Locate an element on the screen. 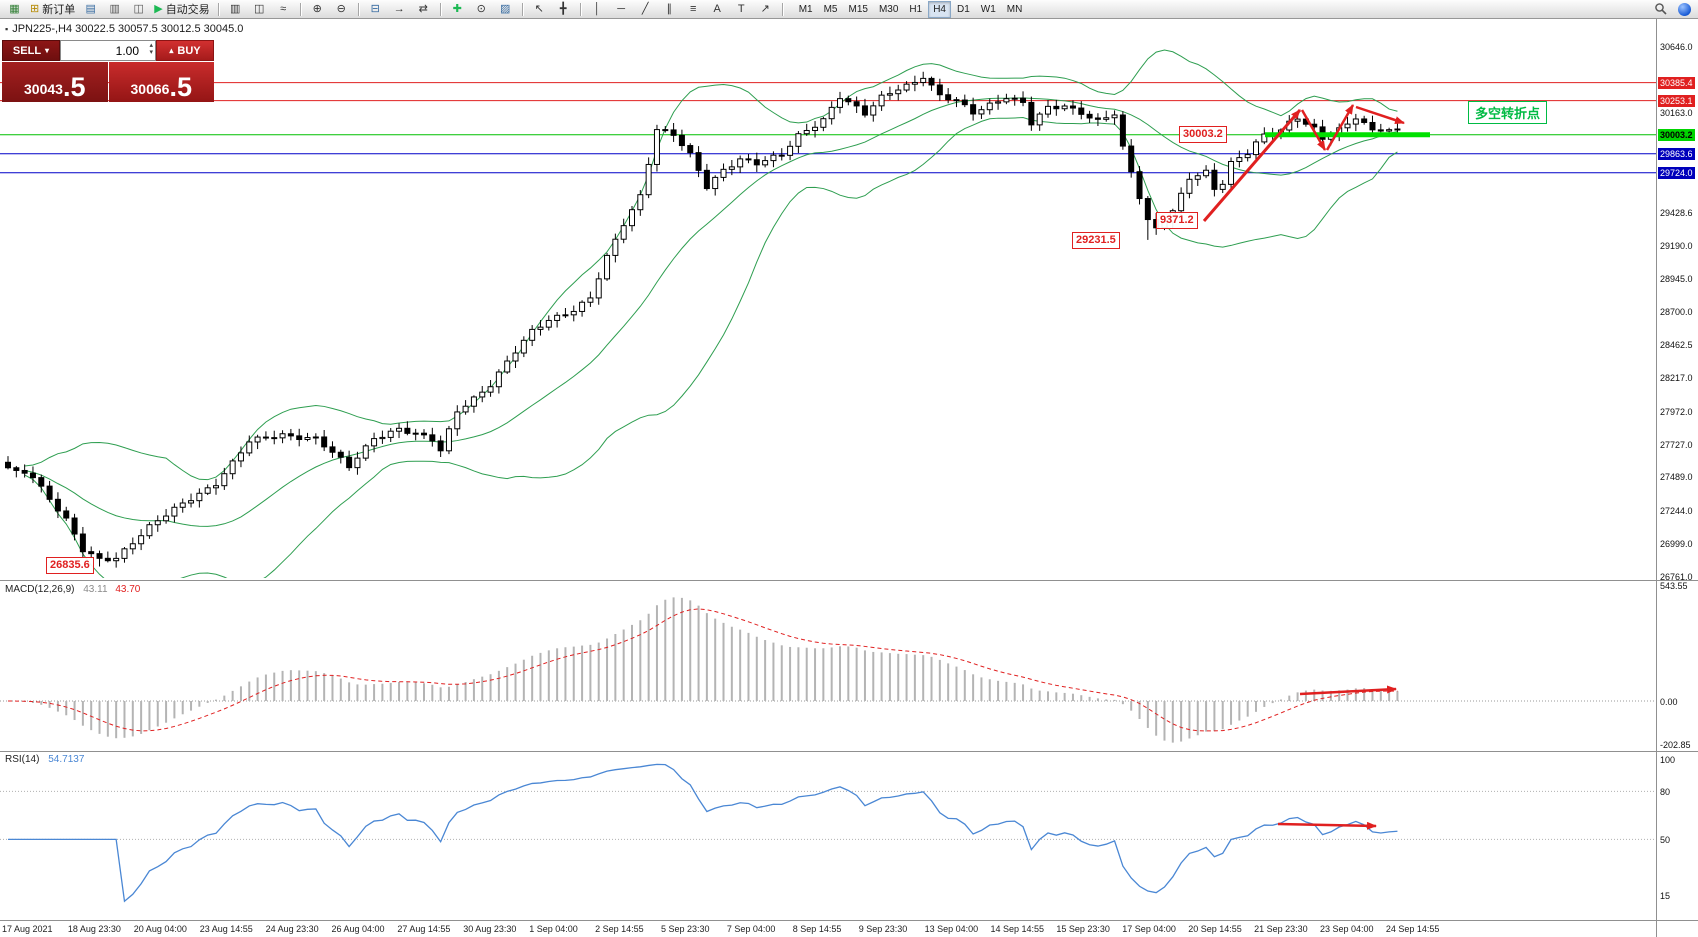 Image resolution: width=1698 pixels, height=937 pixels. timeframe-button-h4: H4 is located at coordinates (939, 9).